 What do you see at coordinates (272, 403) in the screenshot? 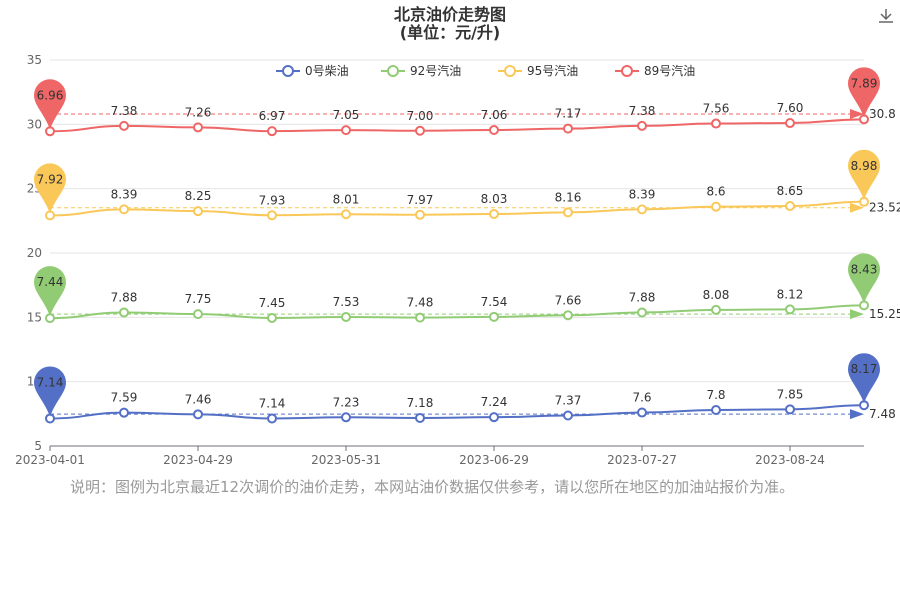
I see `data-label: 7.14` at bounding box center [272, 403].